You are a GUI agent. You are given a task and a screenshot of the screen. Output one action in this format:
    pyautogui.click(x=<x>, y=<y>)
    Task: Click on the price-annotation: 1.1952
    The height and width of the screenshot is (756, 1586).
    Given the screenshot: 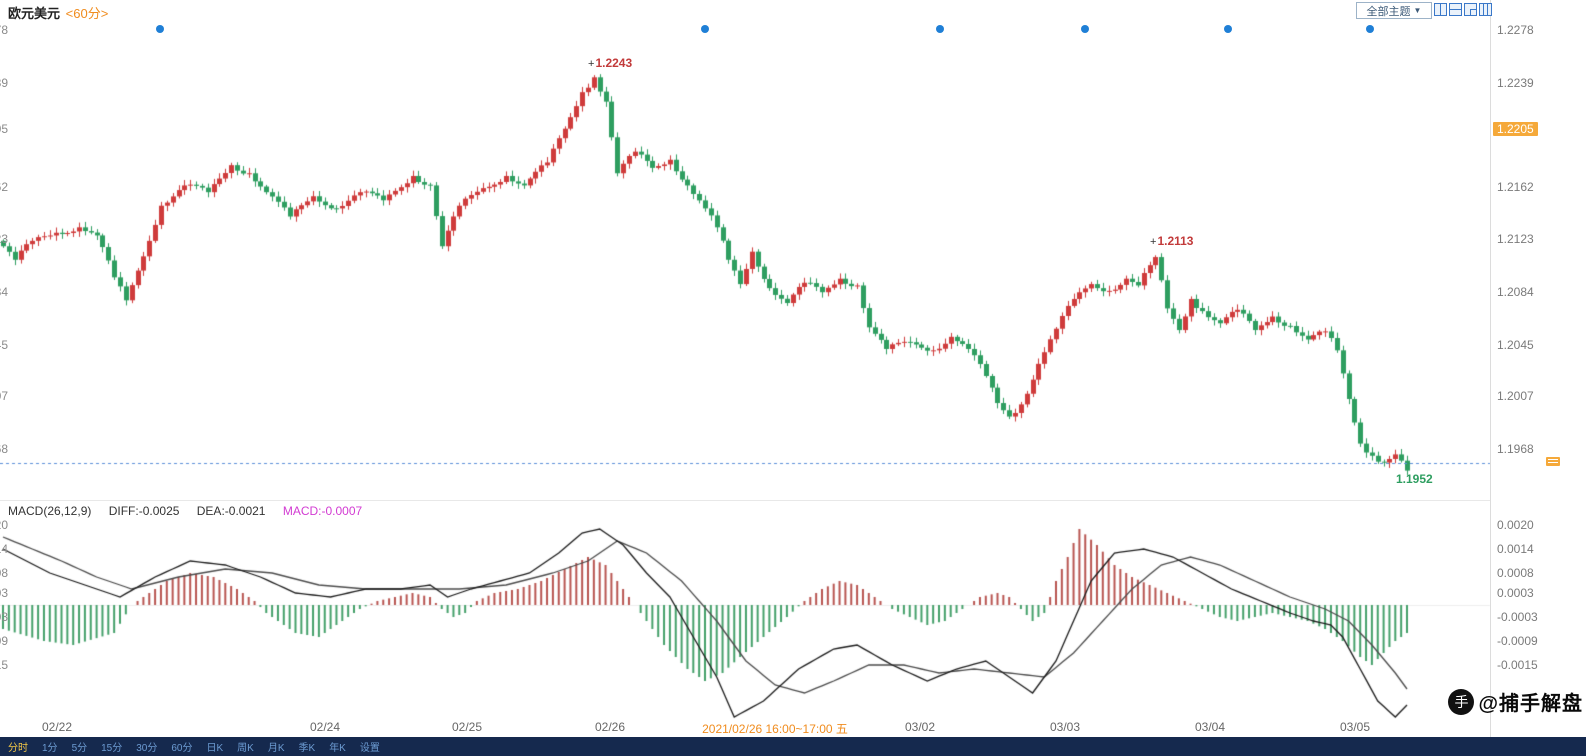 What is the action you would take?
    pyautogui.click(x=1414, y=479)
    